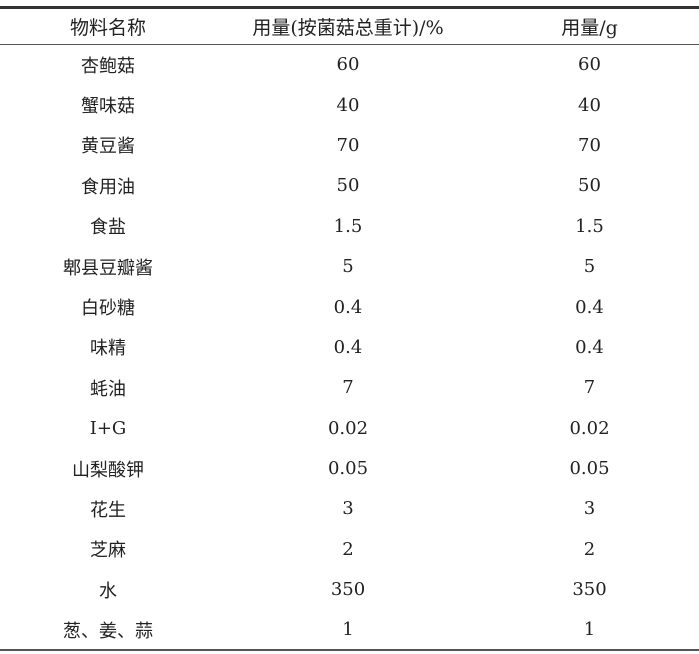  I want to click on cell-percent: 1, so click(348, 630).